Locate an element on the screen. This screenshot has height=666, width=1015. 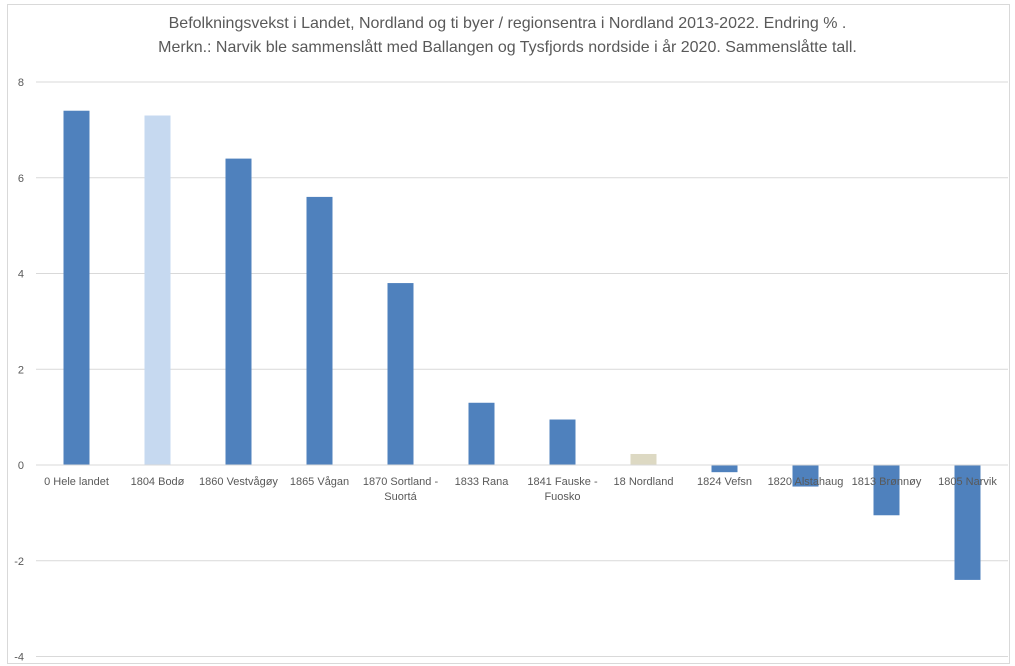
x-category-label: 0 Hele landet is located at coordinates (76, 482).